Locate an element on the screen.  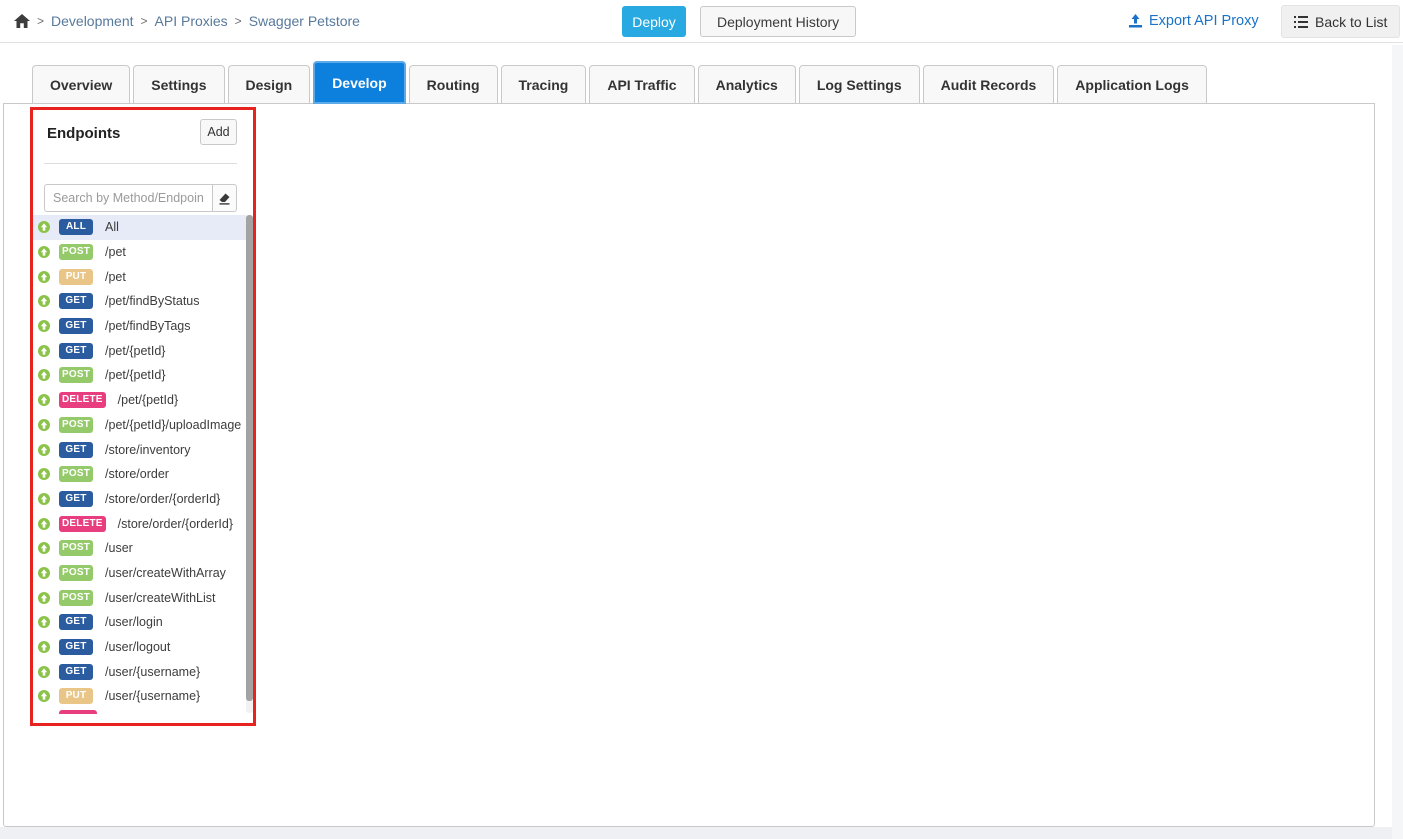
endpoint-list-item: POST /store/order is located at coordinates (139, 474).